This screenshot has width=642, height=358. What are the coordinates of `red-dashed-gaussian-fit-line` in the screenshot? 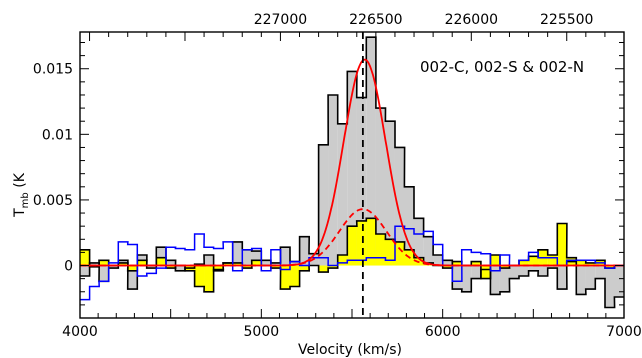 It's located at (352, 237).